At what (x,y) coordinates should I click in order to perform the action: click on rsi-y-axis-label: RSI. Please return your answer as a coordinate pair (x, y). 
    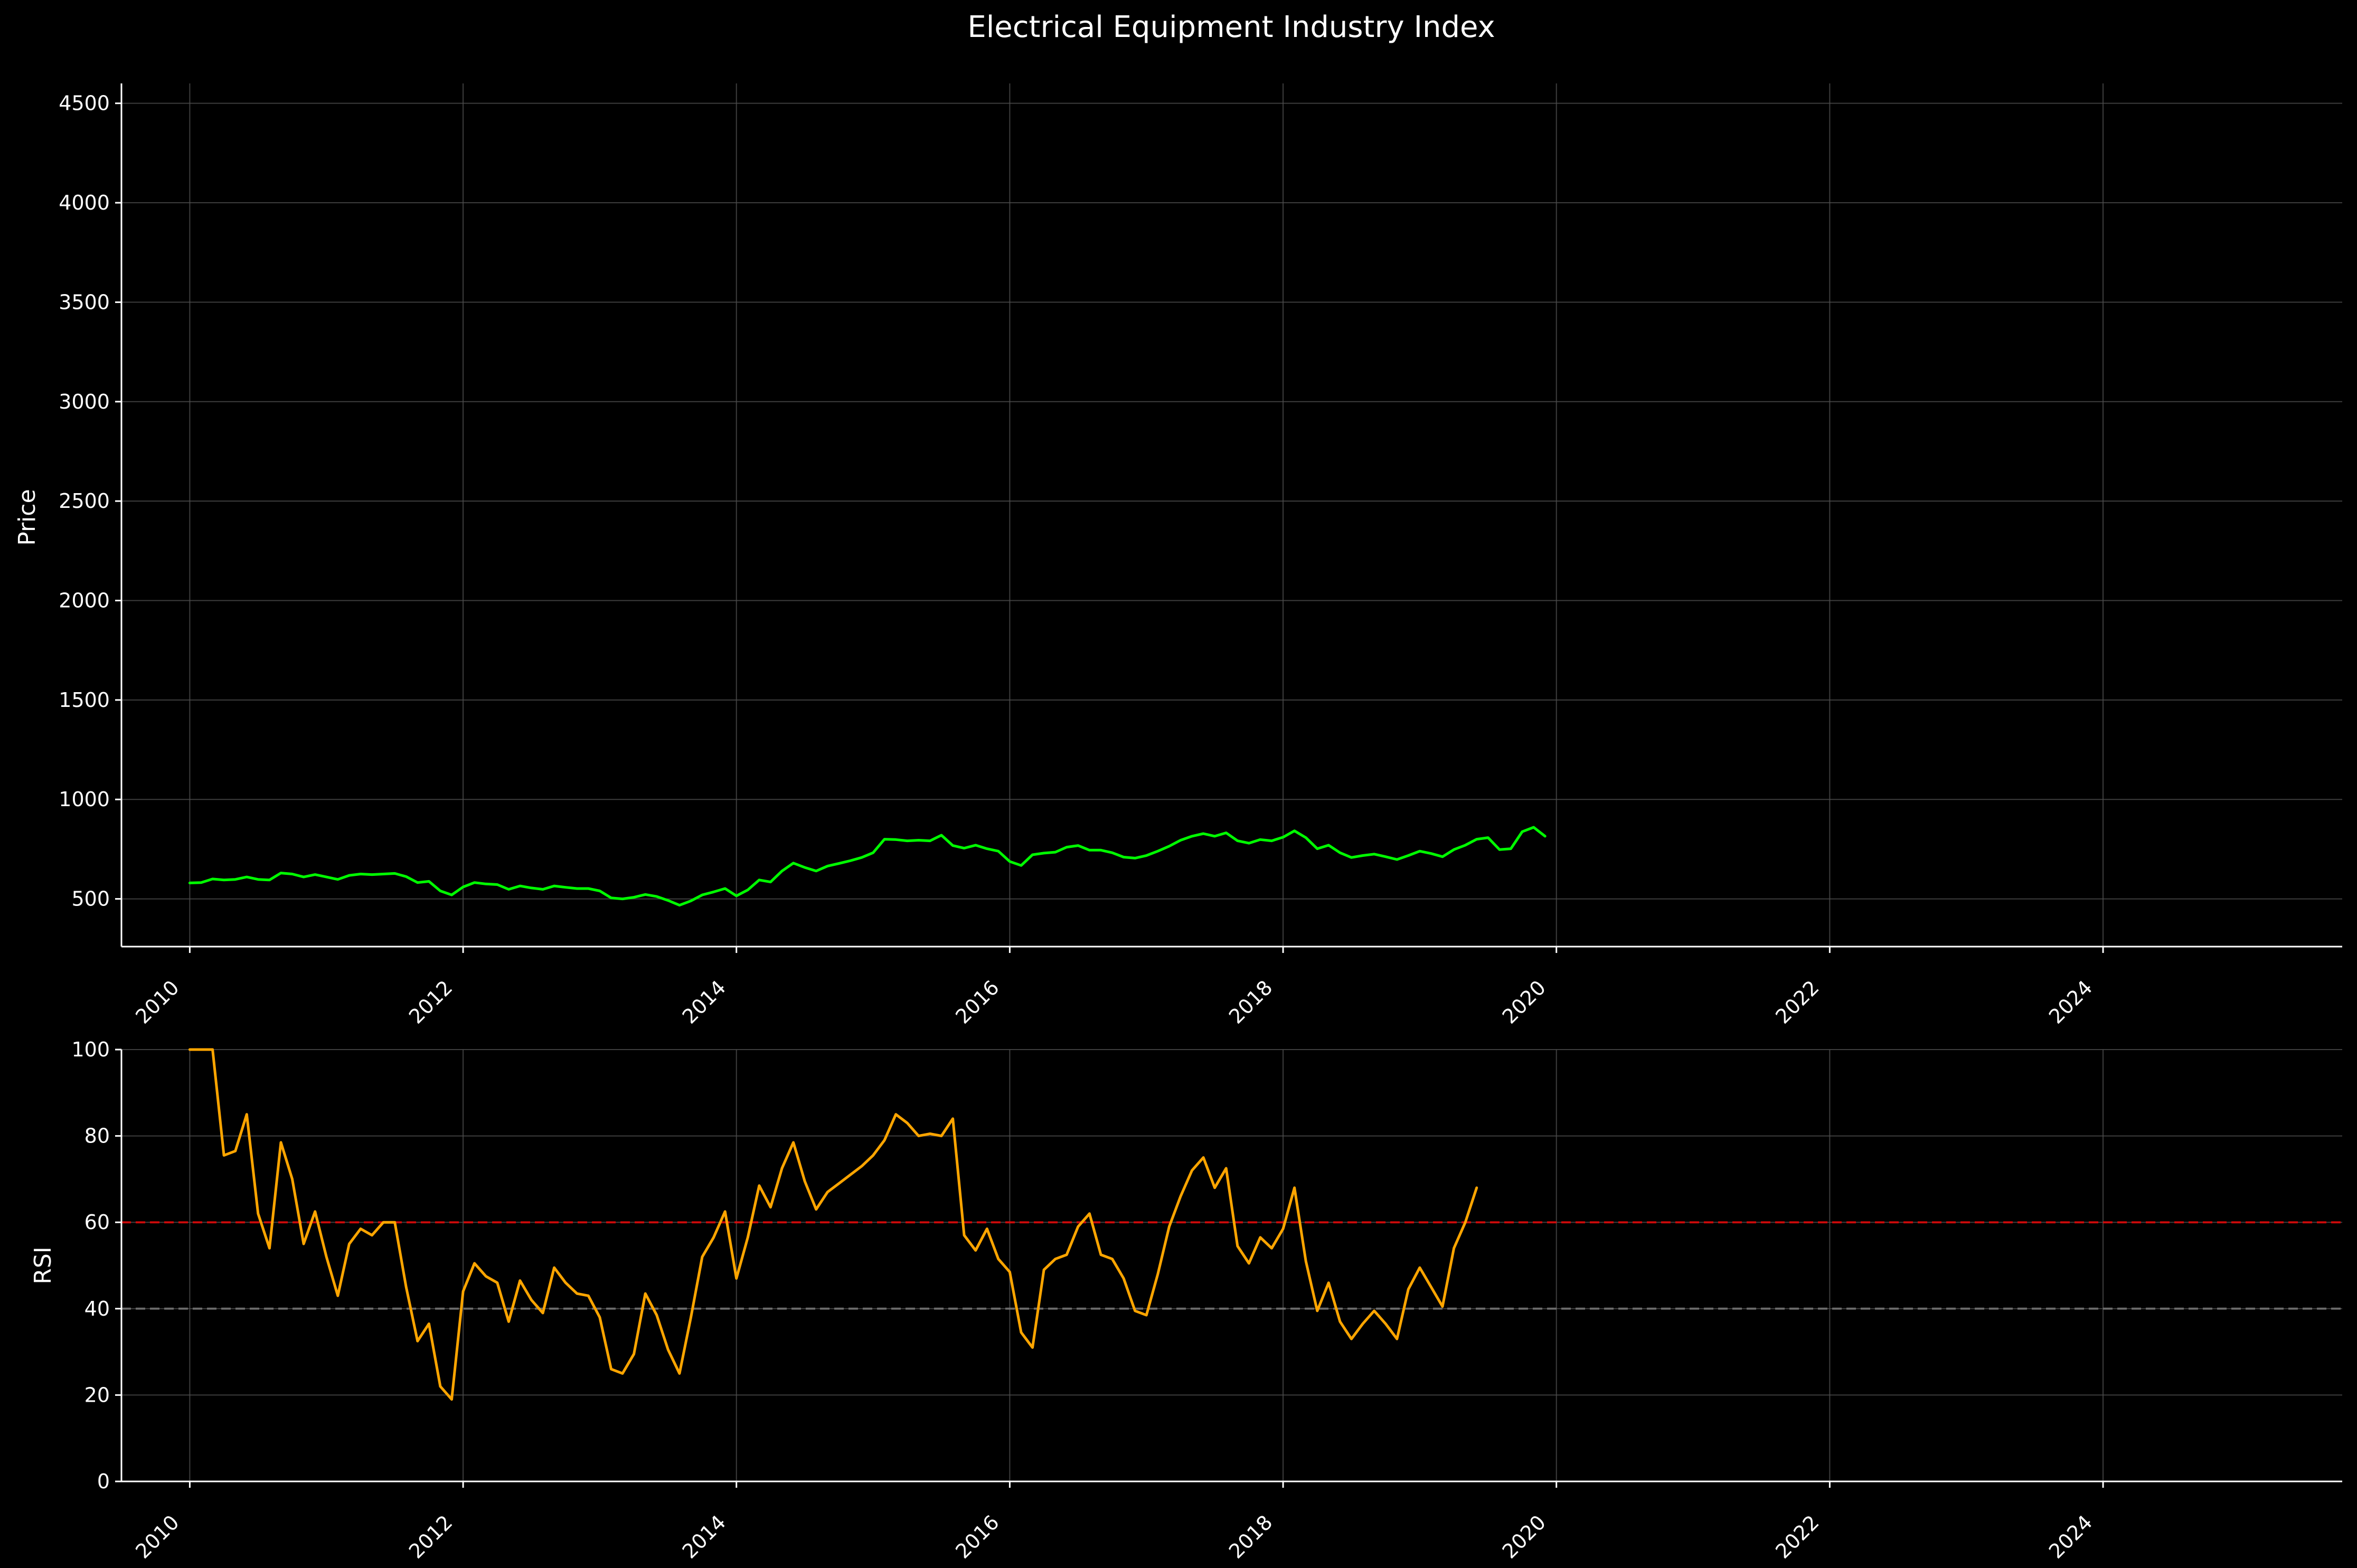
    Looking at the image, I should click on (43, 1265).